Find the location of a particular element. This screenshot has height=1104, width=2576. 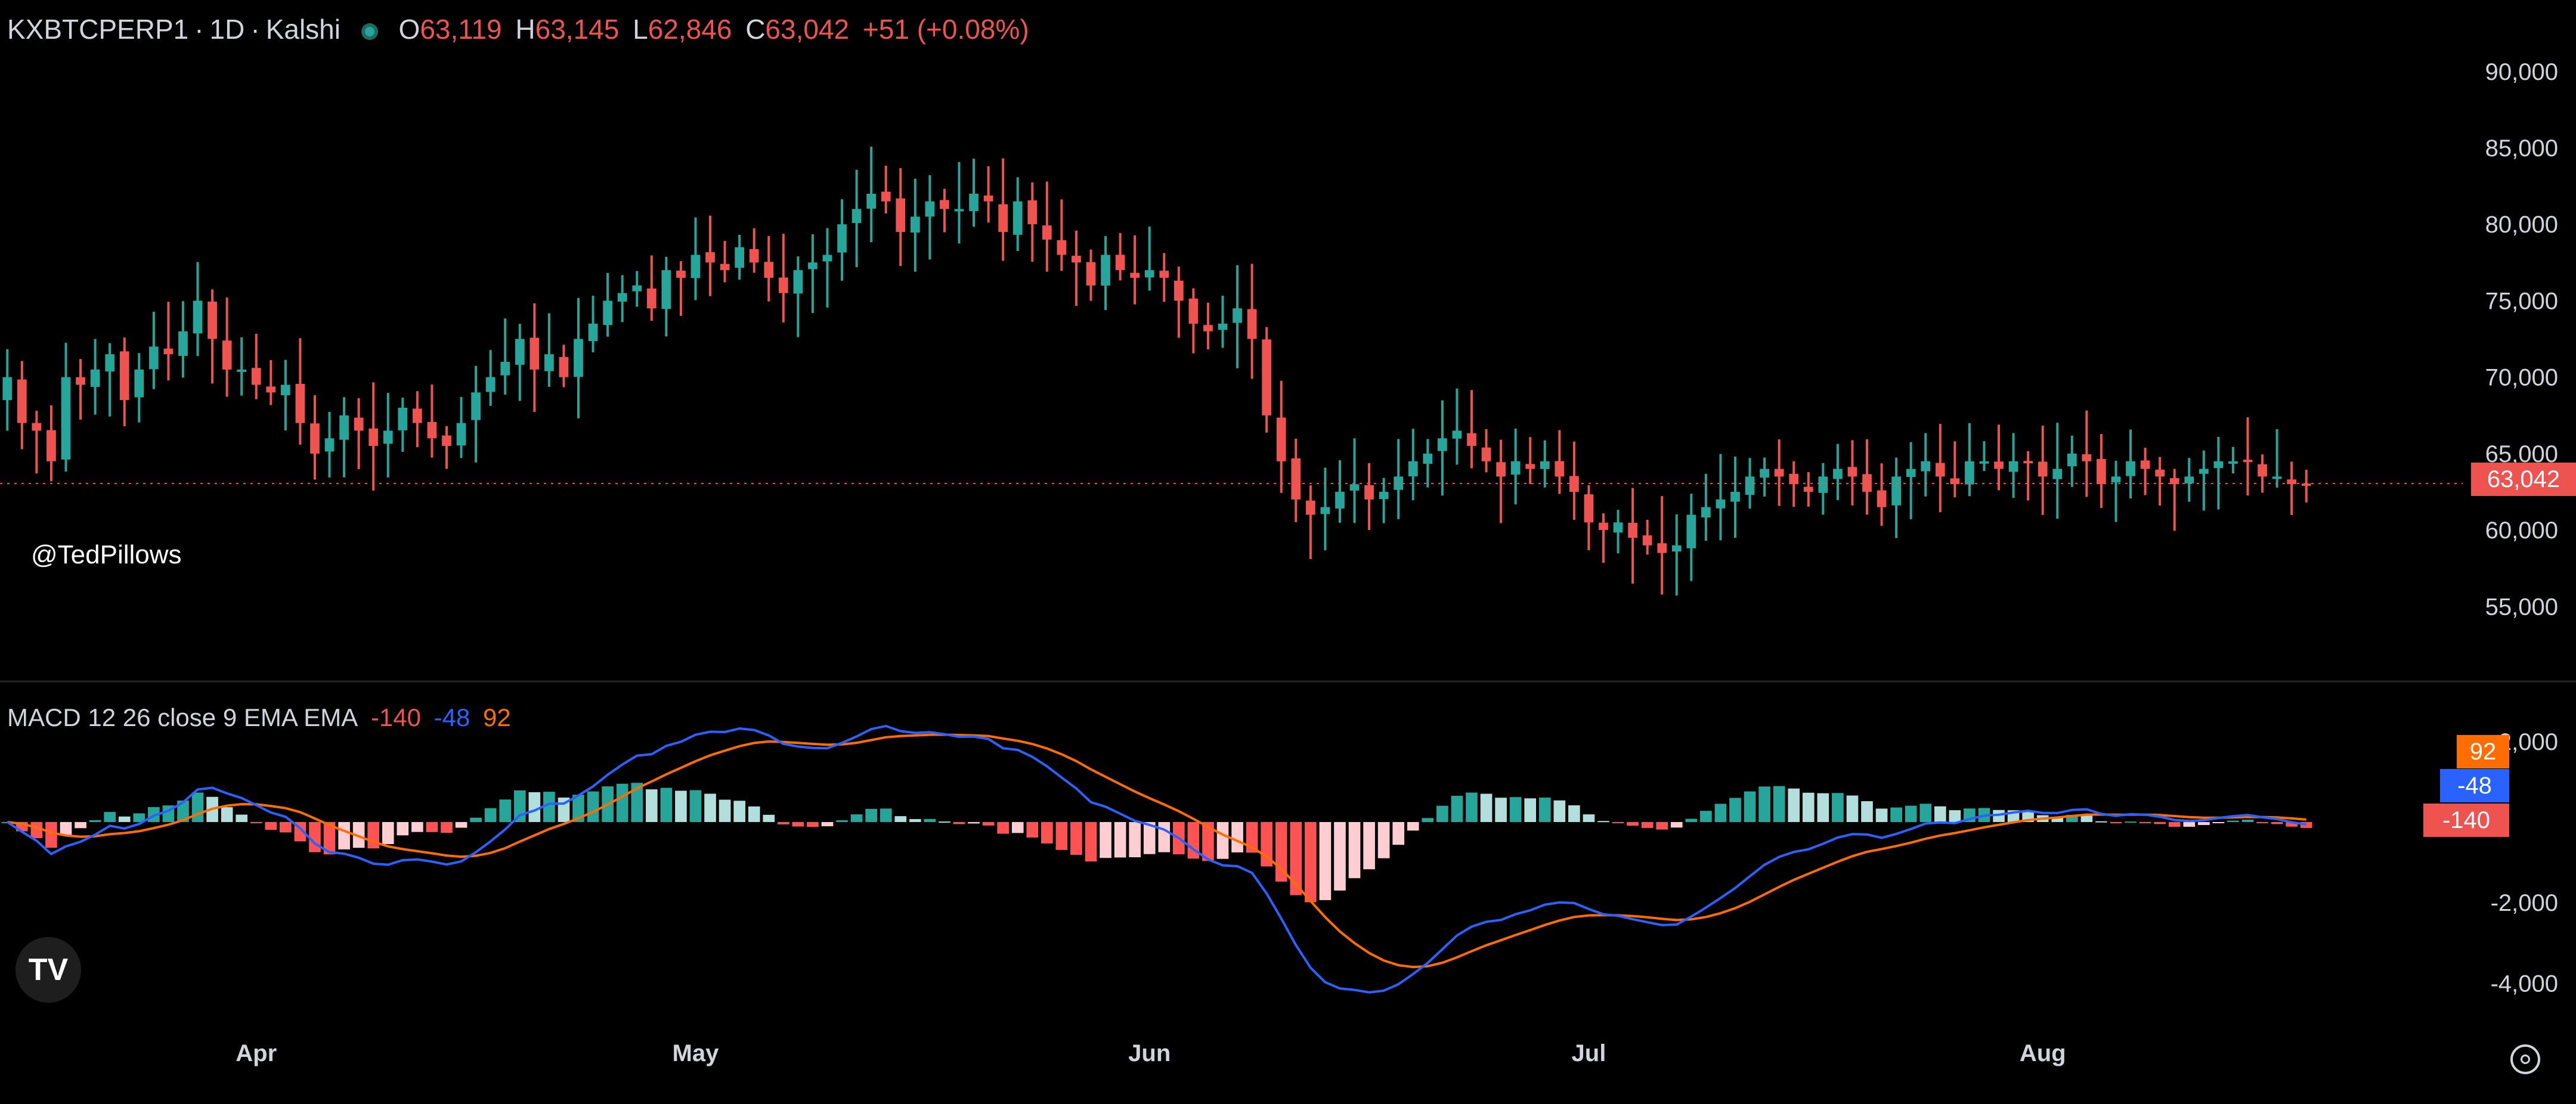

price-tick-label: 85,000 is located at coordinates (2521, 148).